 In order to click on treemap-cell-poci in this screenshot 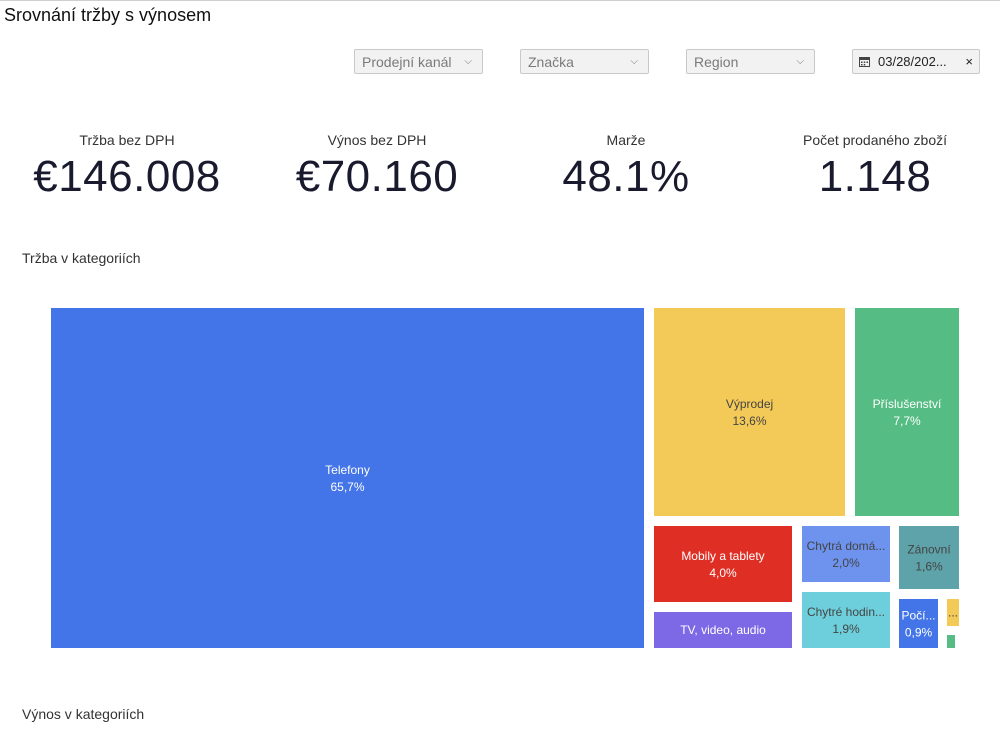, I will do `click(918, 623)`.